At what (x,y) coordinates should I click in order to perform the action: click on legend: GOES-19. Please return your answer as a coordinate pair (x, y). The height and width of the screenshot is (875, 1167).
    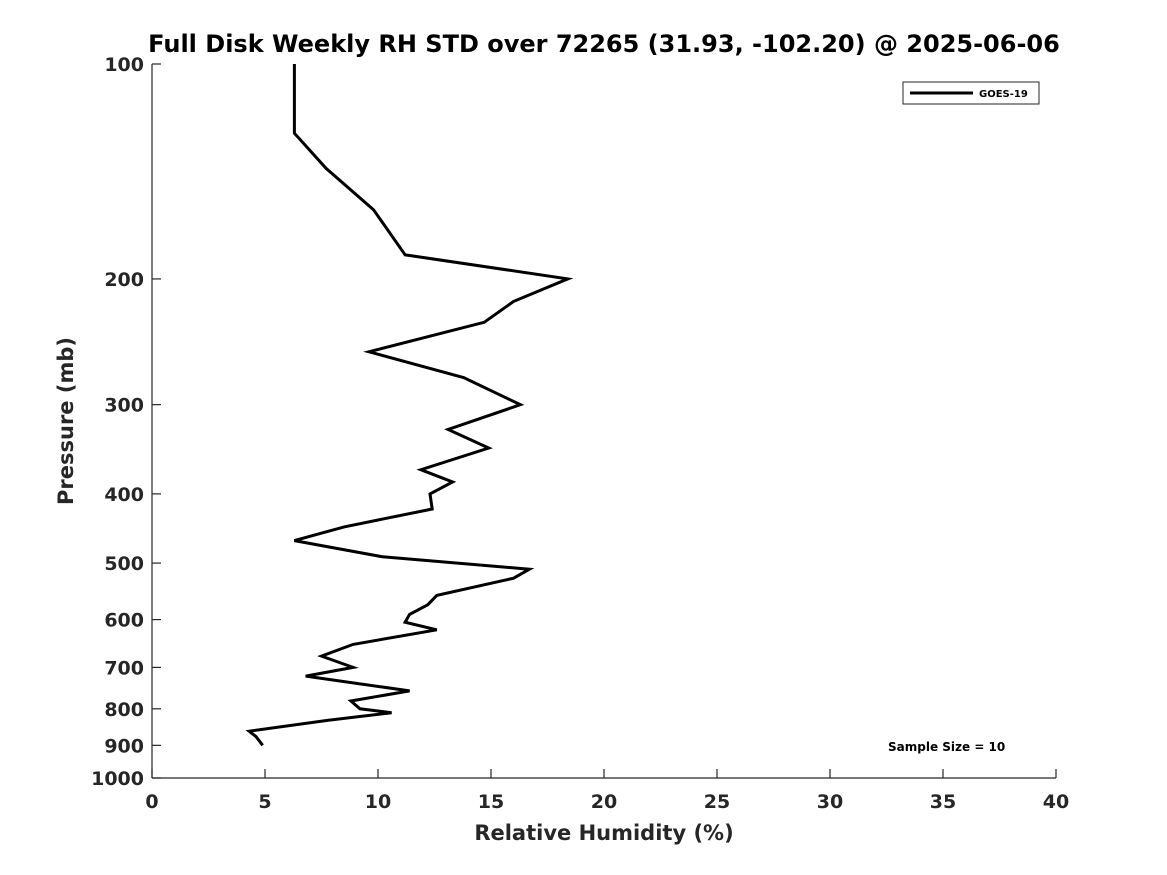
    Looking at the image, I should click on (971, 93).